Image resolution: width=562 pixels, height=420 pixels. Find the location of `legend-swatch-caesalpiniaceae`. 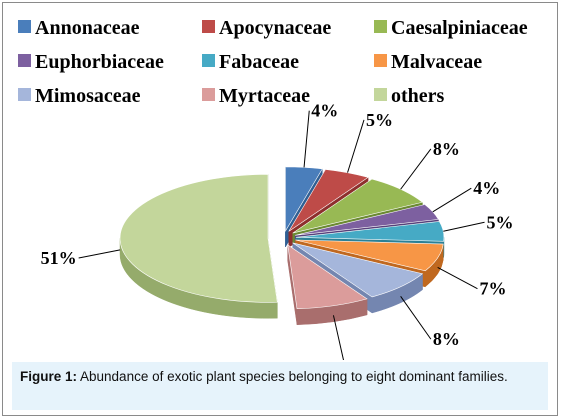

legend-swatch-caesalpiniaceae is located at coordinates (380, 26).